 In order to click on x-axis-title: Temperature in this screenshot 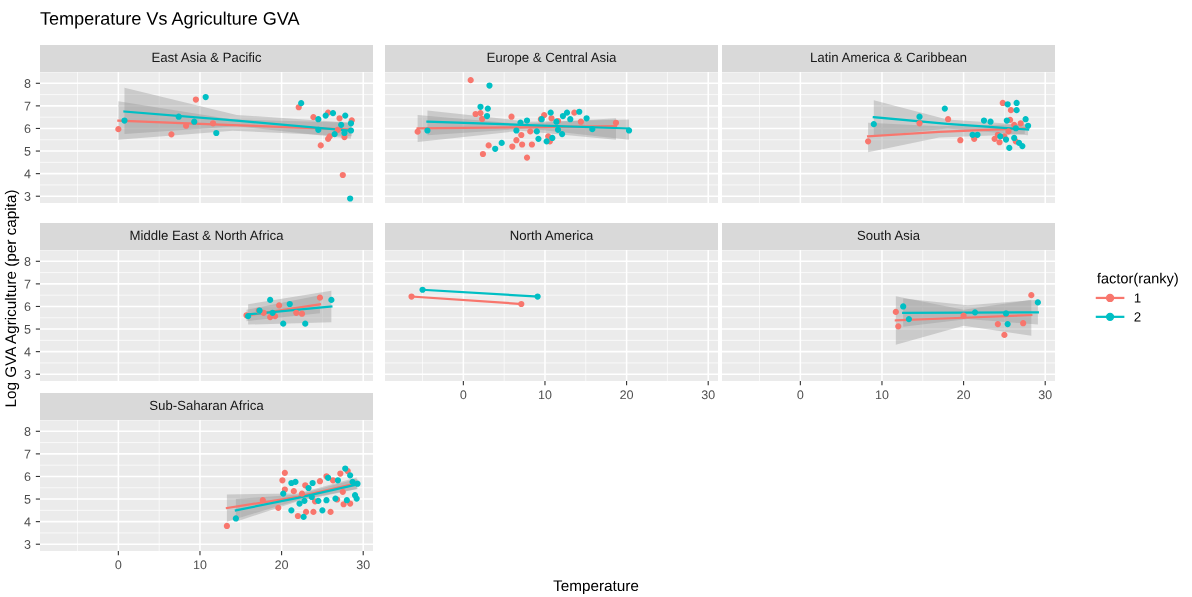, I will do `click(596, 587)`.